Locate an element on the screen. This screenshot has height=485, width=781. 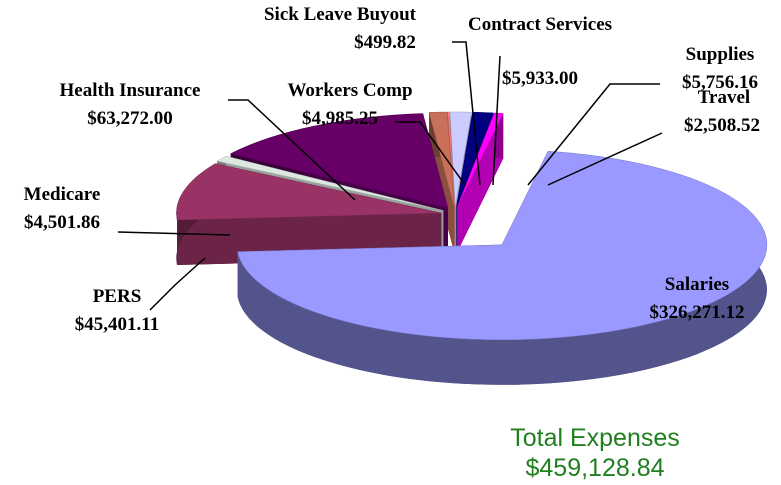
slice-label: Salaries is located at coordinates (697, 284).